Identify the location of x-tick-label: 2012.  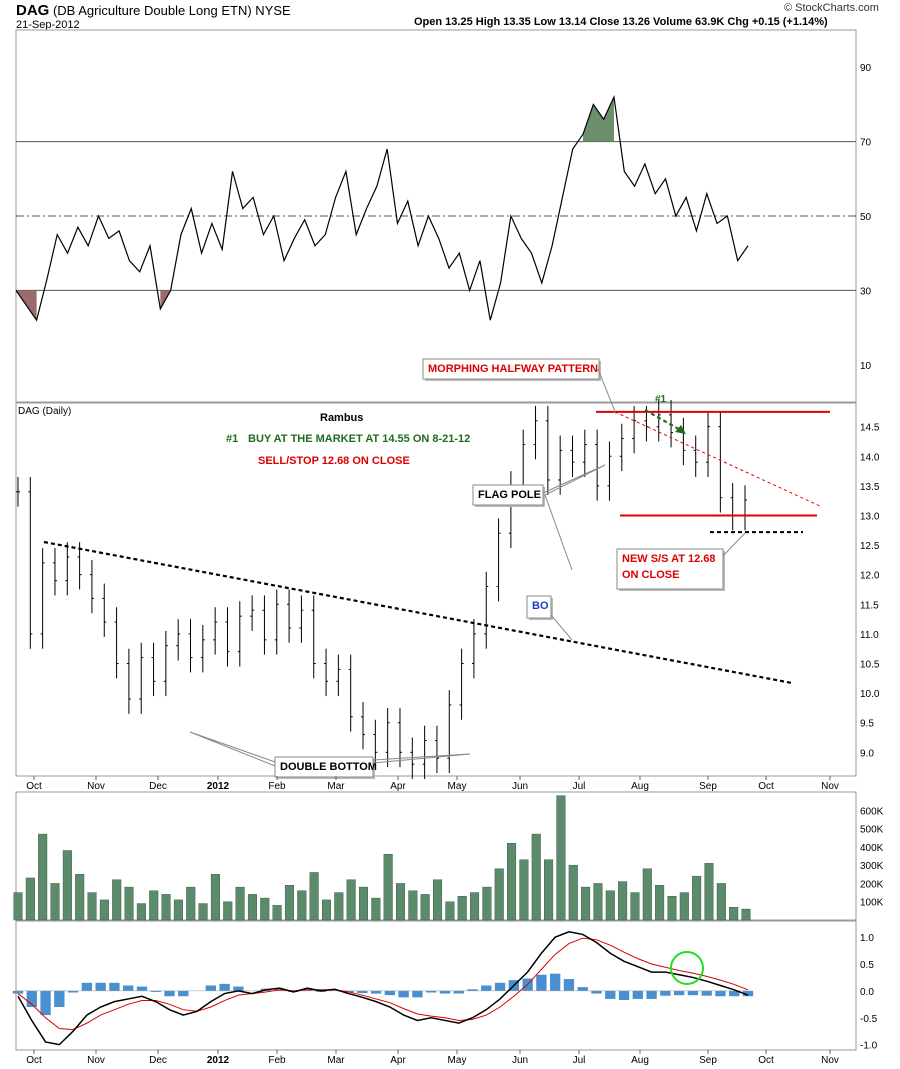
(218, 1060).